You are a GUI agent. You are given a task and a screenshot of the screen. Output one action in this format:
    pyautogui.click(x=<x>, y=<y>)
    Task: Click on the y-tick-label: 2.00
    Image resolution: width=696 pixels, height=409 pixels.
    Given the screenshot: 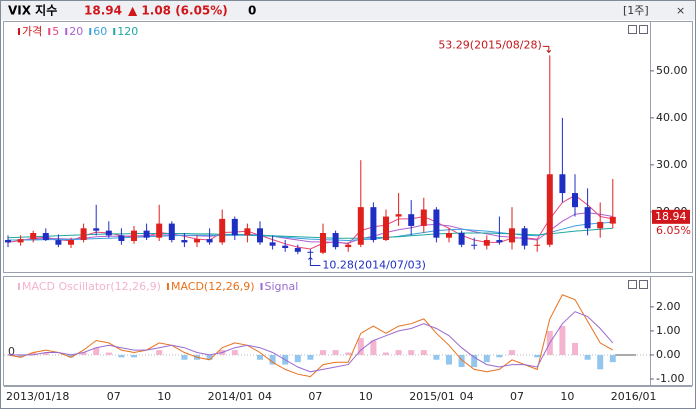 What is the action you would take?
    pyautogui.click(x=668, y=306)
    